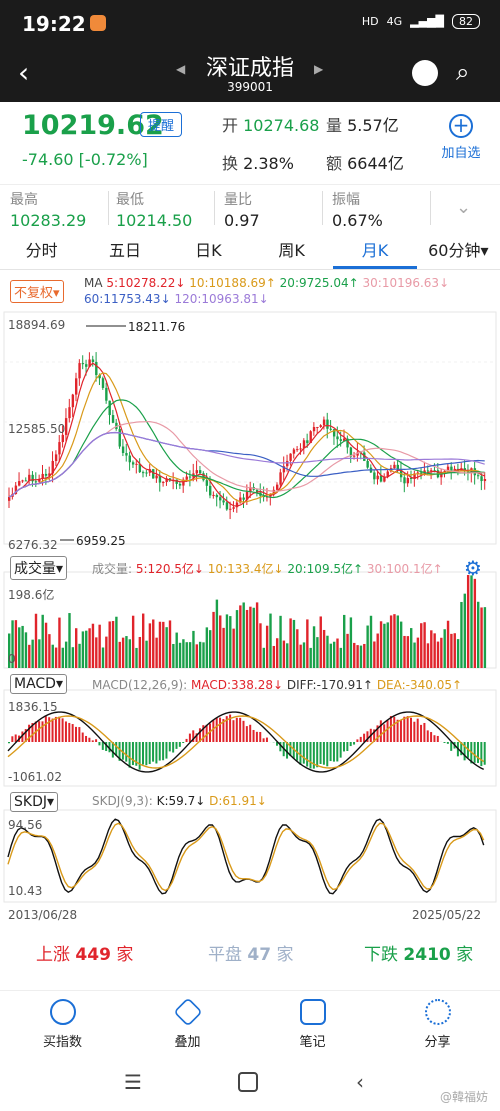  I want to click on tab-five-day: 五日, so click(124, 250).